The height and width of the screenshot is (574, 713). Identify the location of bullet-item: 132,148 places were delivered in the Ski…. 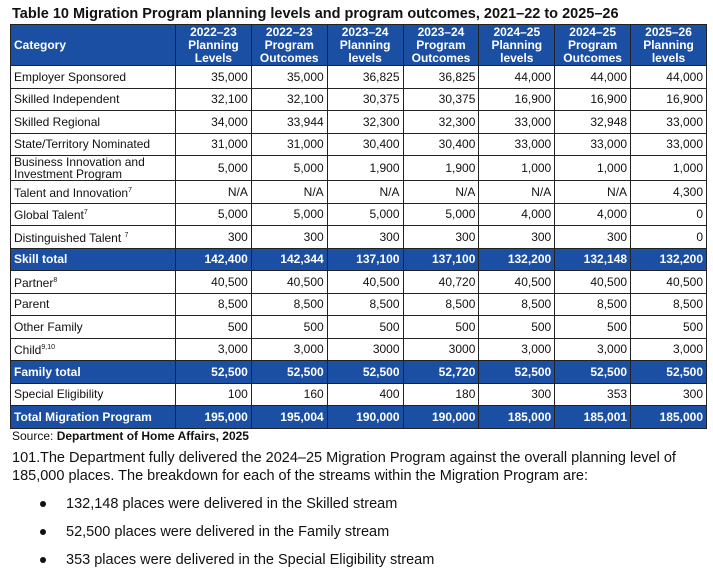
(237, 504).